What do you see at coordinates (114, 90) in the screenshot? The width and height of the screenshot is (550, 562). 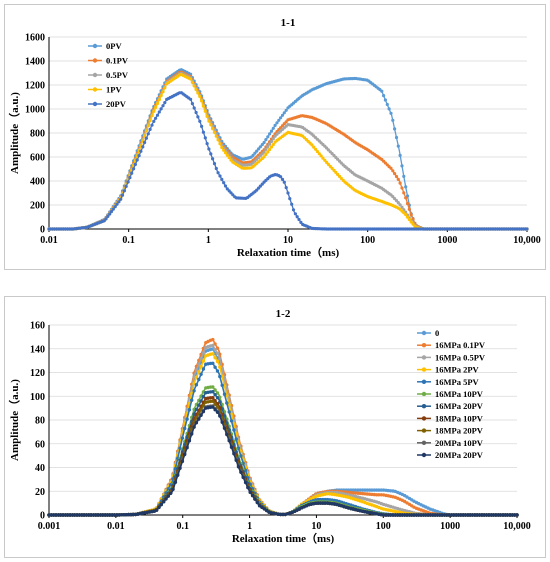 I see `chart1-legend-label-3: 1PV` at bounding box center [114, 90].